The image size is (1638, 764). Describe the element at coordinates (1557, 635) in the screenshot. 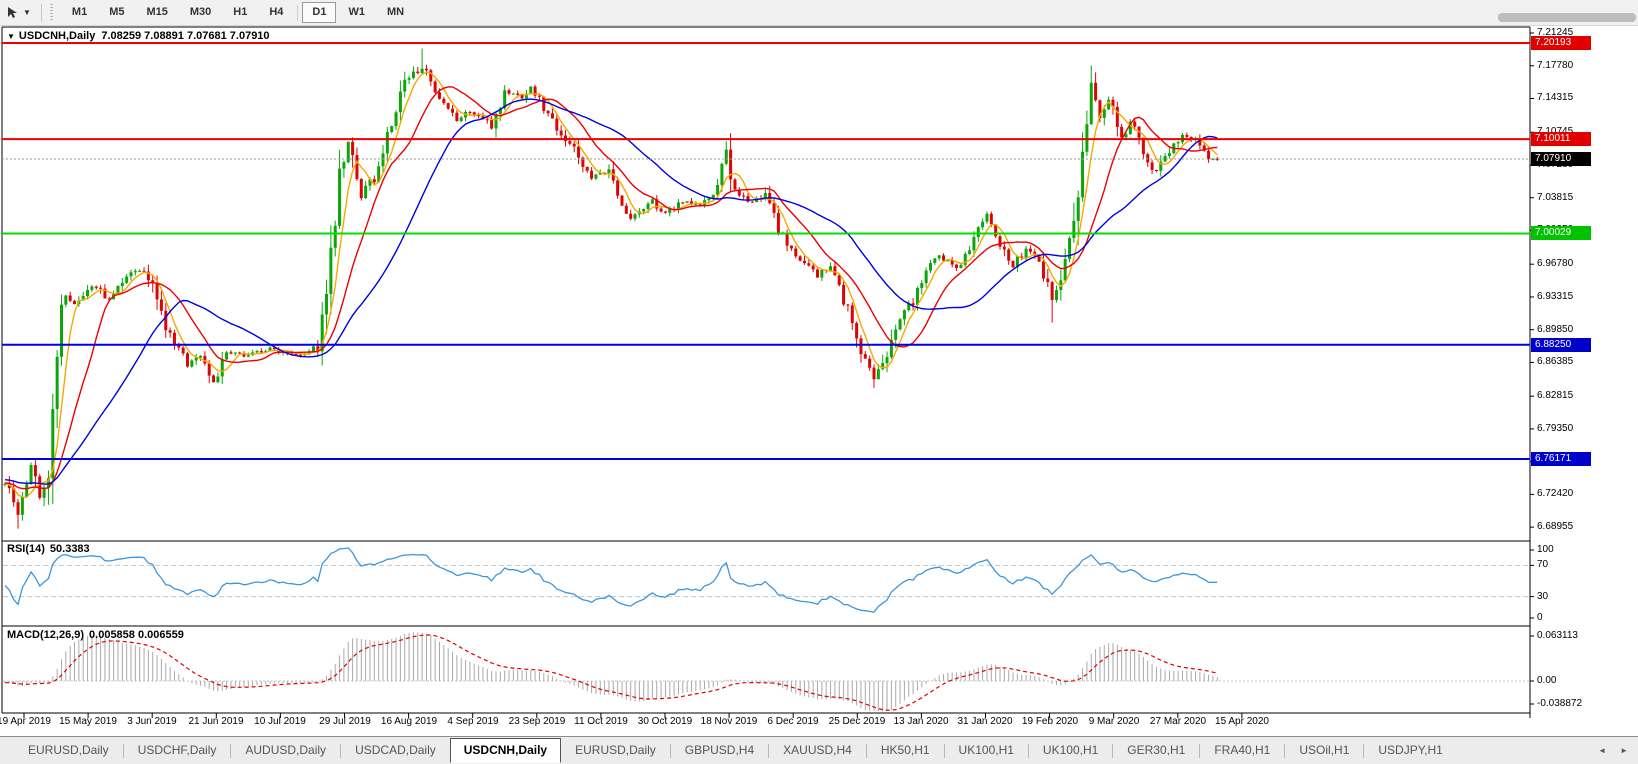

I see `macd-axis-label: 0.063113` at that location.